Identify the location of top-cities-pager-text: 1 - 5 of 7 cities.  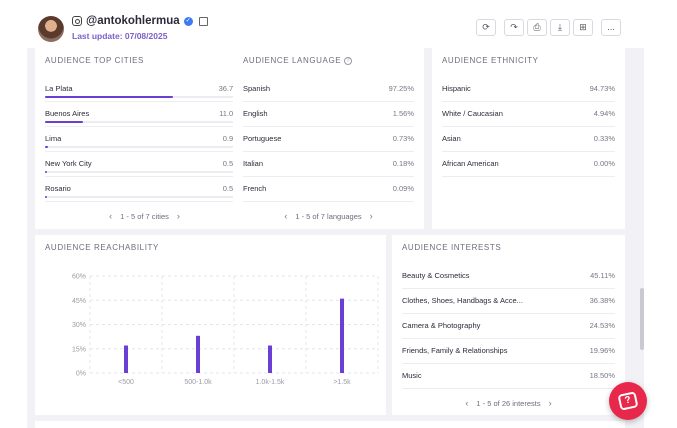
(144, 216).